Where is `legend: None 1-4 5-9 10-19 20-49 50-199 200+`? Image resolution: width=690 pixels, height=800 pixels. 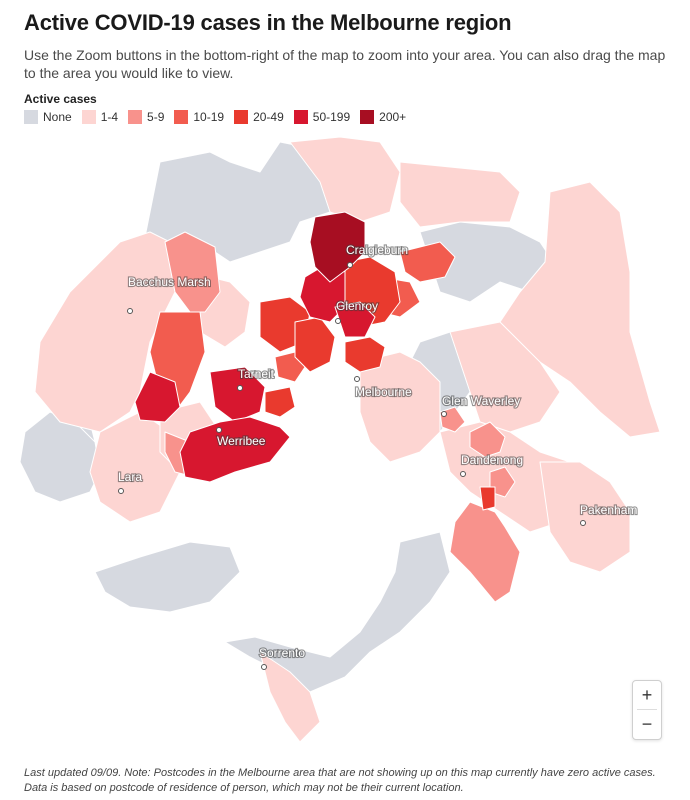
legend: None 1-4 5-9 10-19 20-49 50-199 200+ is located at coordinates (220, 117).